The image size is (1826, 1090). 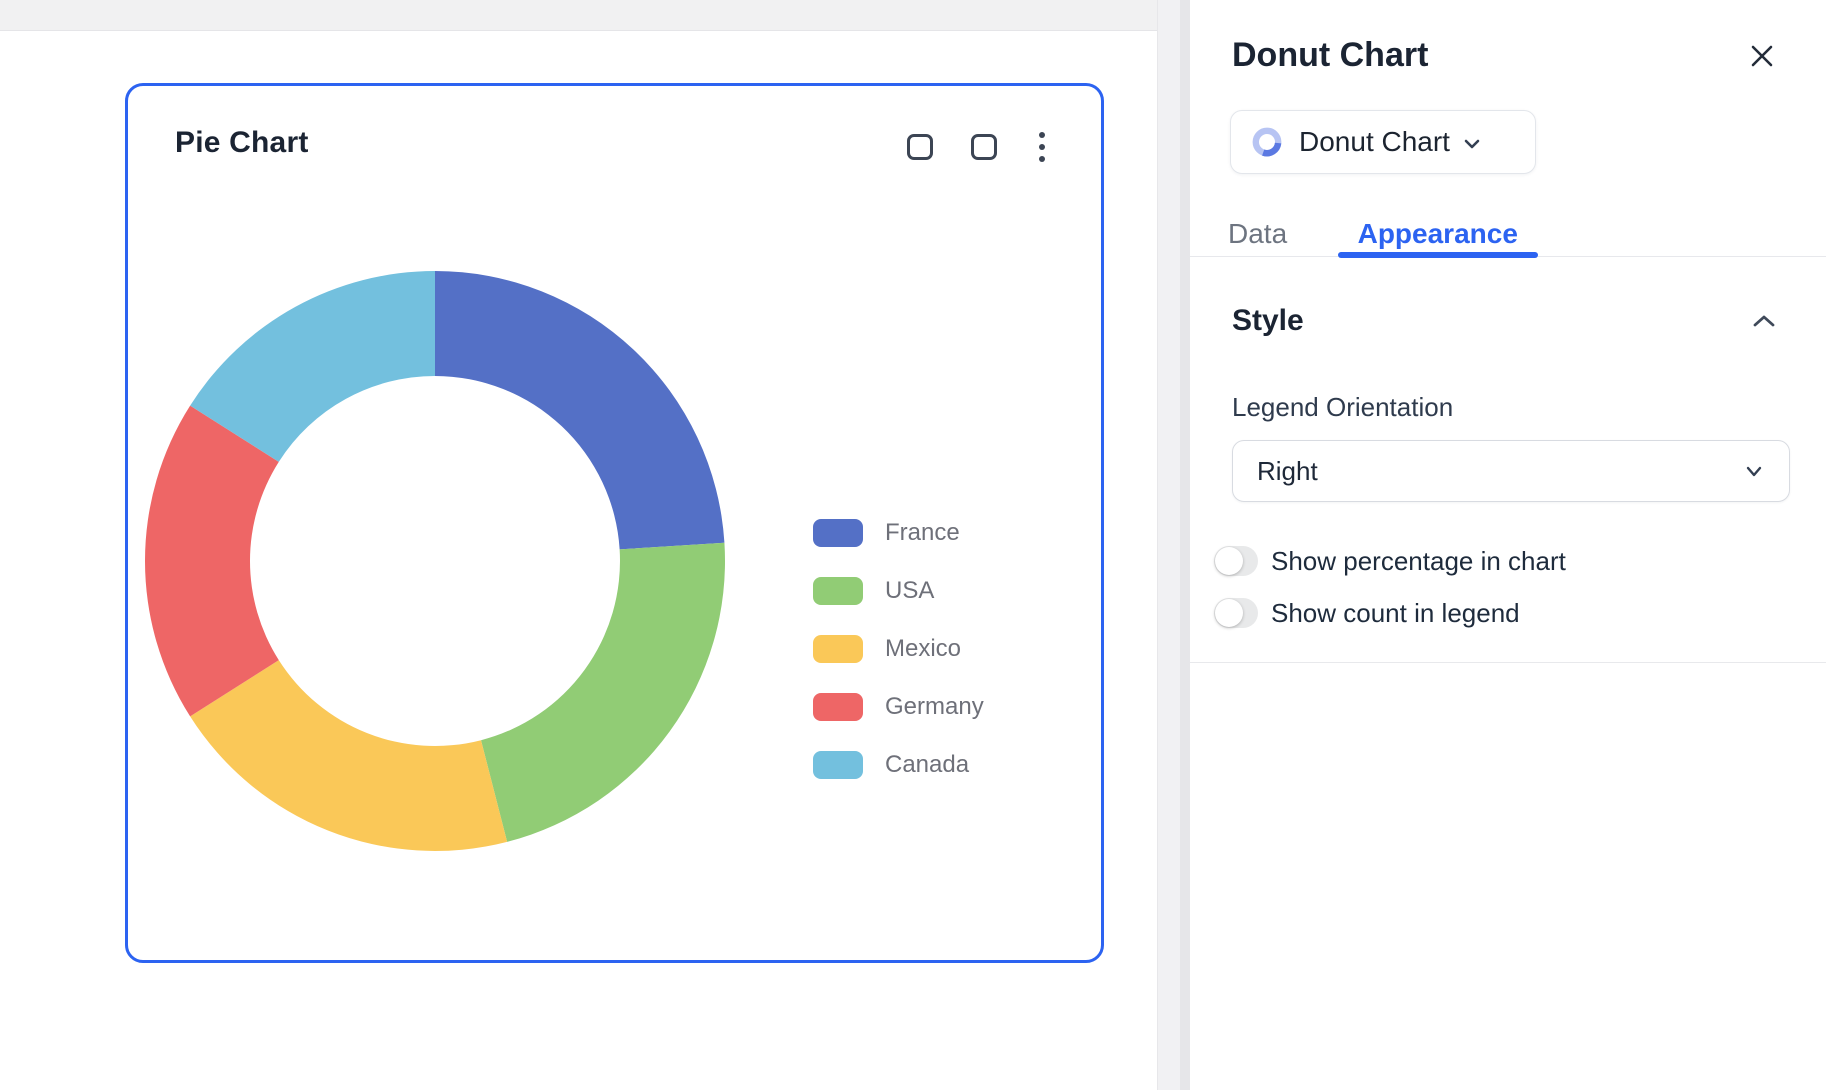 I want to click on panel-resize-gutter, so click(x=1173, y=545).